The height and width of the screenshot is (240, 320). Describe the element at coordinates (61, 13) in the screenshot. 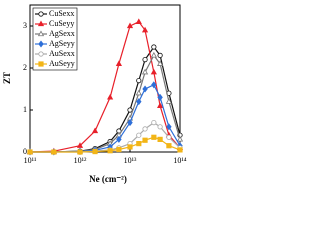

I see `legend-label: CuSexx` at that location.